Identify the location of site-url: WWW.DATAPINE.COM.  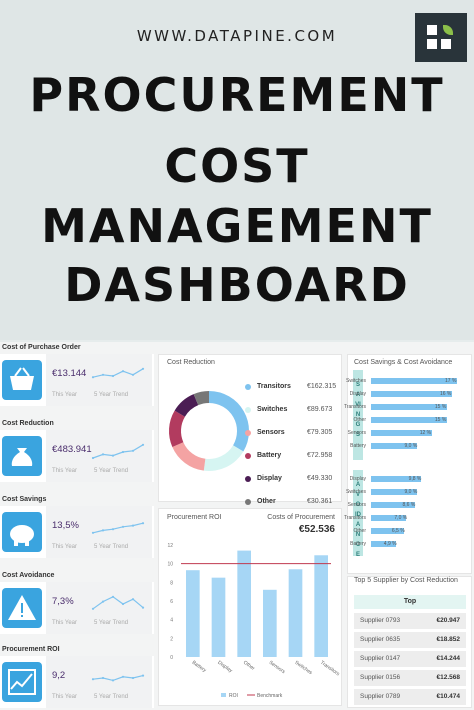
(237, 36).